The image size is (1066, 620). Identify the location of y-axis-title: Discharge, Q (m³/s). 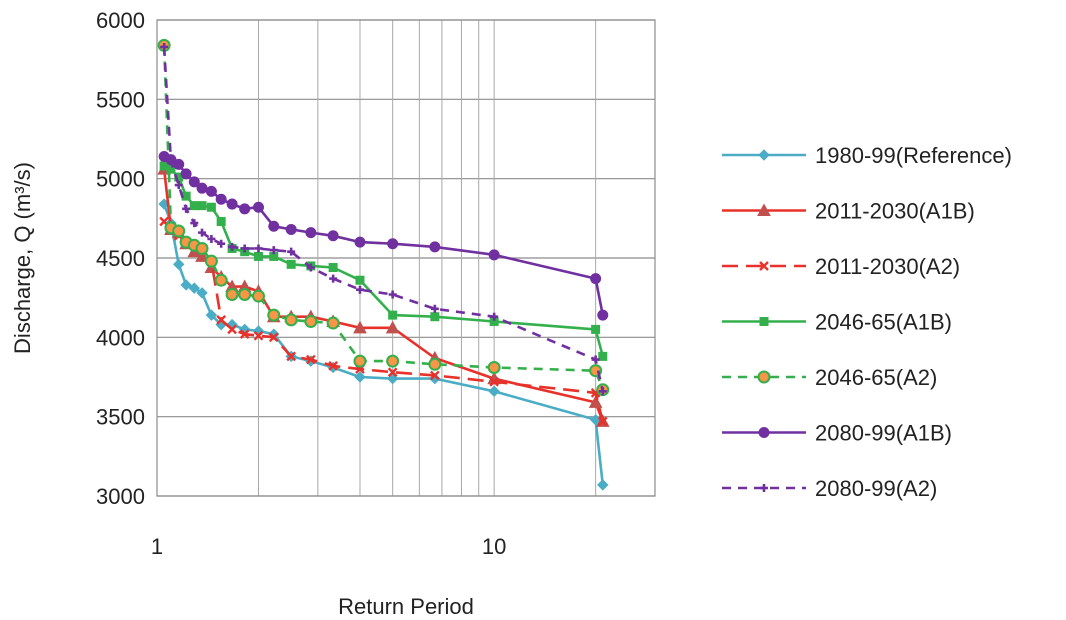
(22, 258).